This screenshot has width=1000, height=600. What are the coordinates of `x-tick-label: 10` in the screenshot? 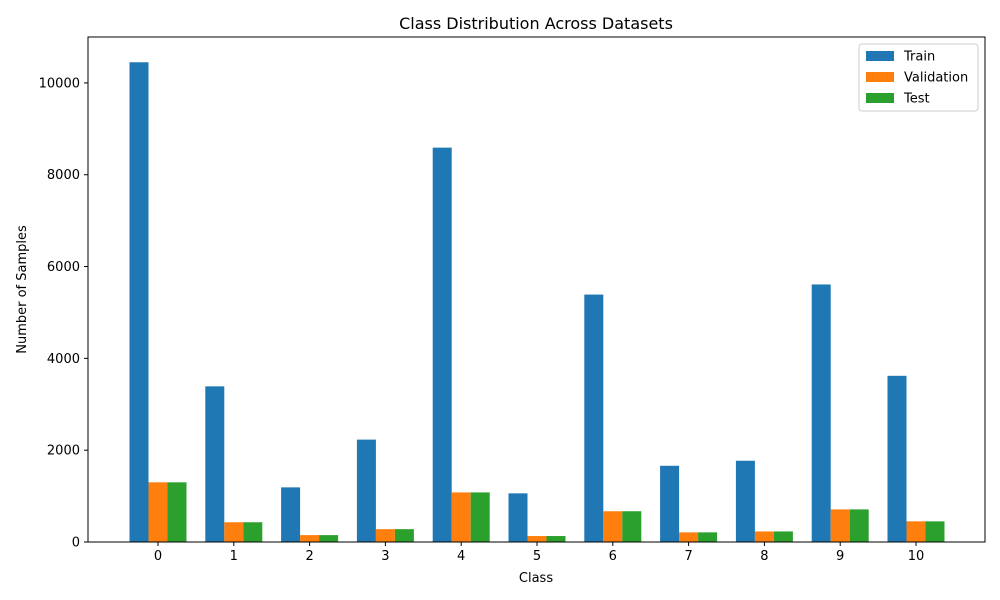 It's located at (916, 556).